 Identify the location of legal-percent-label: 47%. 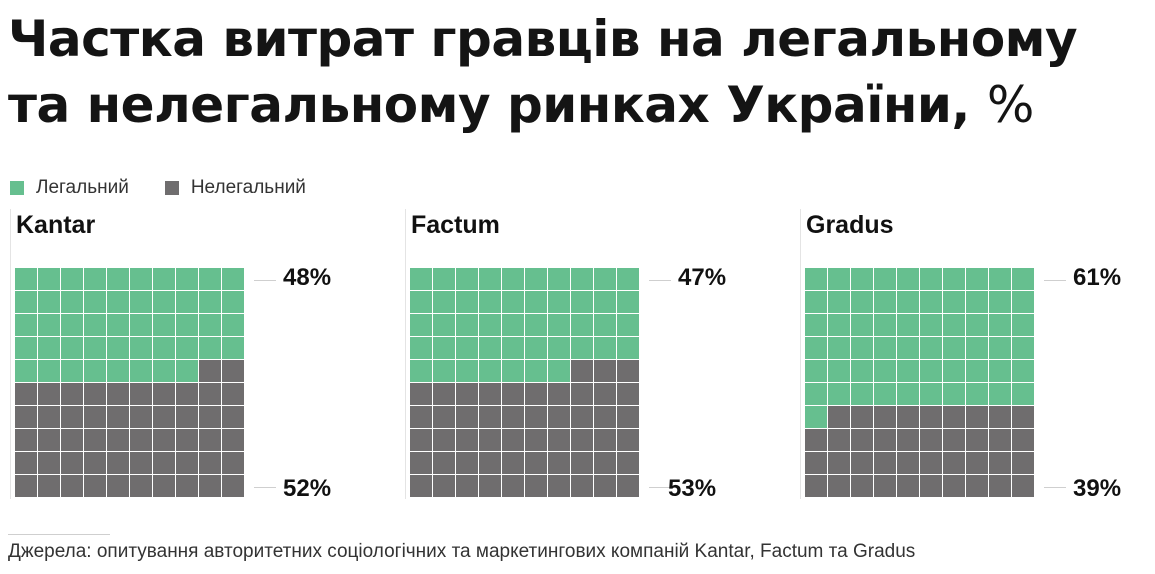
(702, 277).